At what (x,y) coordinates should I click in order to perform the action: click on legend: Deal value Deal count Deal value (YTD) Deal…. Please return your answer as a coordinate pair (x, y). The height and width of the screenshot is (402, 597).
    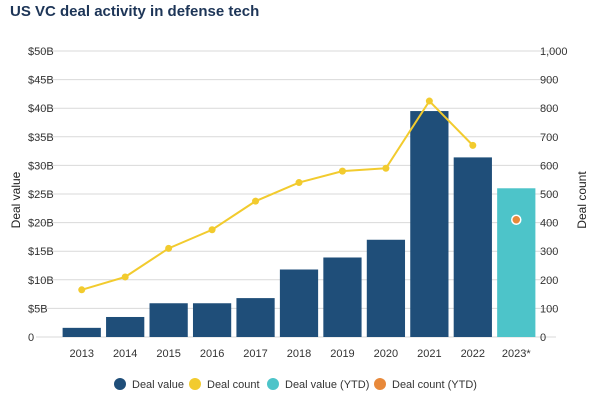
    Looking at the image, I should click on (295, 384).